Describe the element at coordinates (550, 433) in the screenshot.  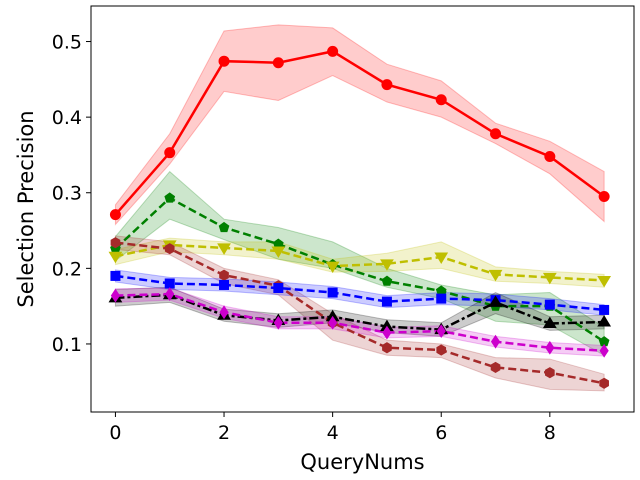
I see `x-tick-label: 8` at that location.